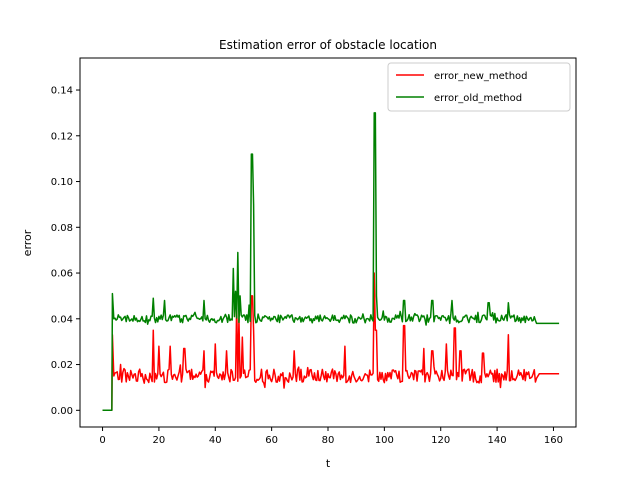 Image resolution: width=640 pixels, height=480 pixels. I want to click on x-tick-label: 0, so click(102, 440).